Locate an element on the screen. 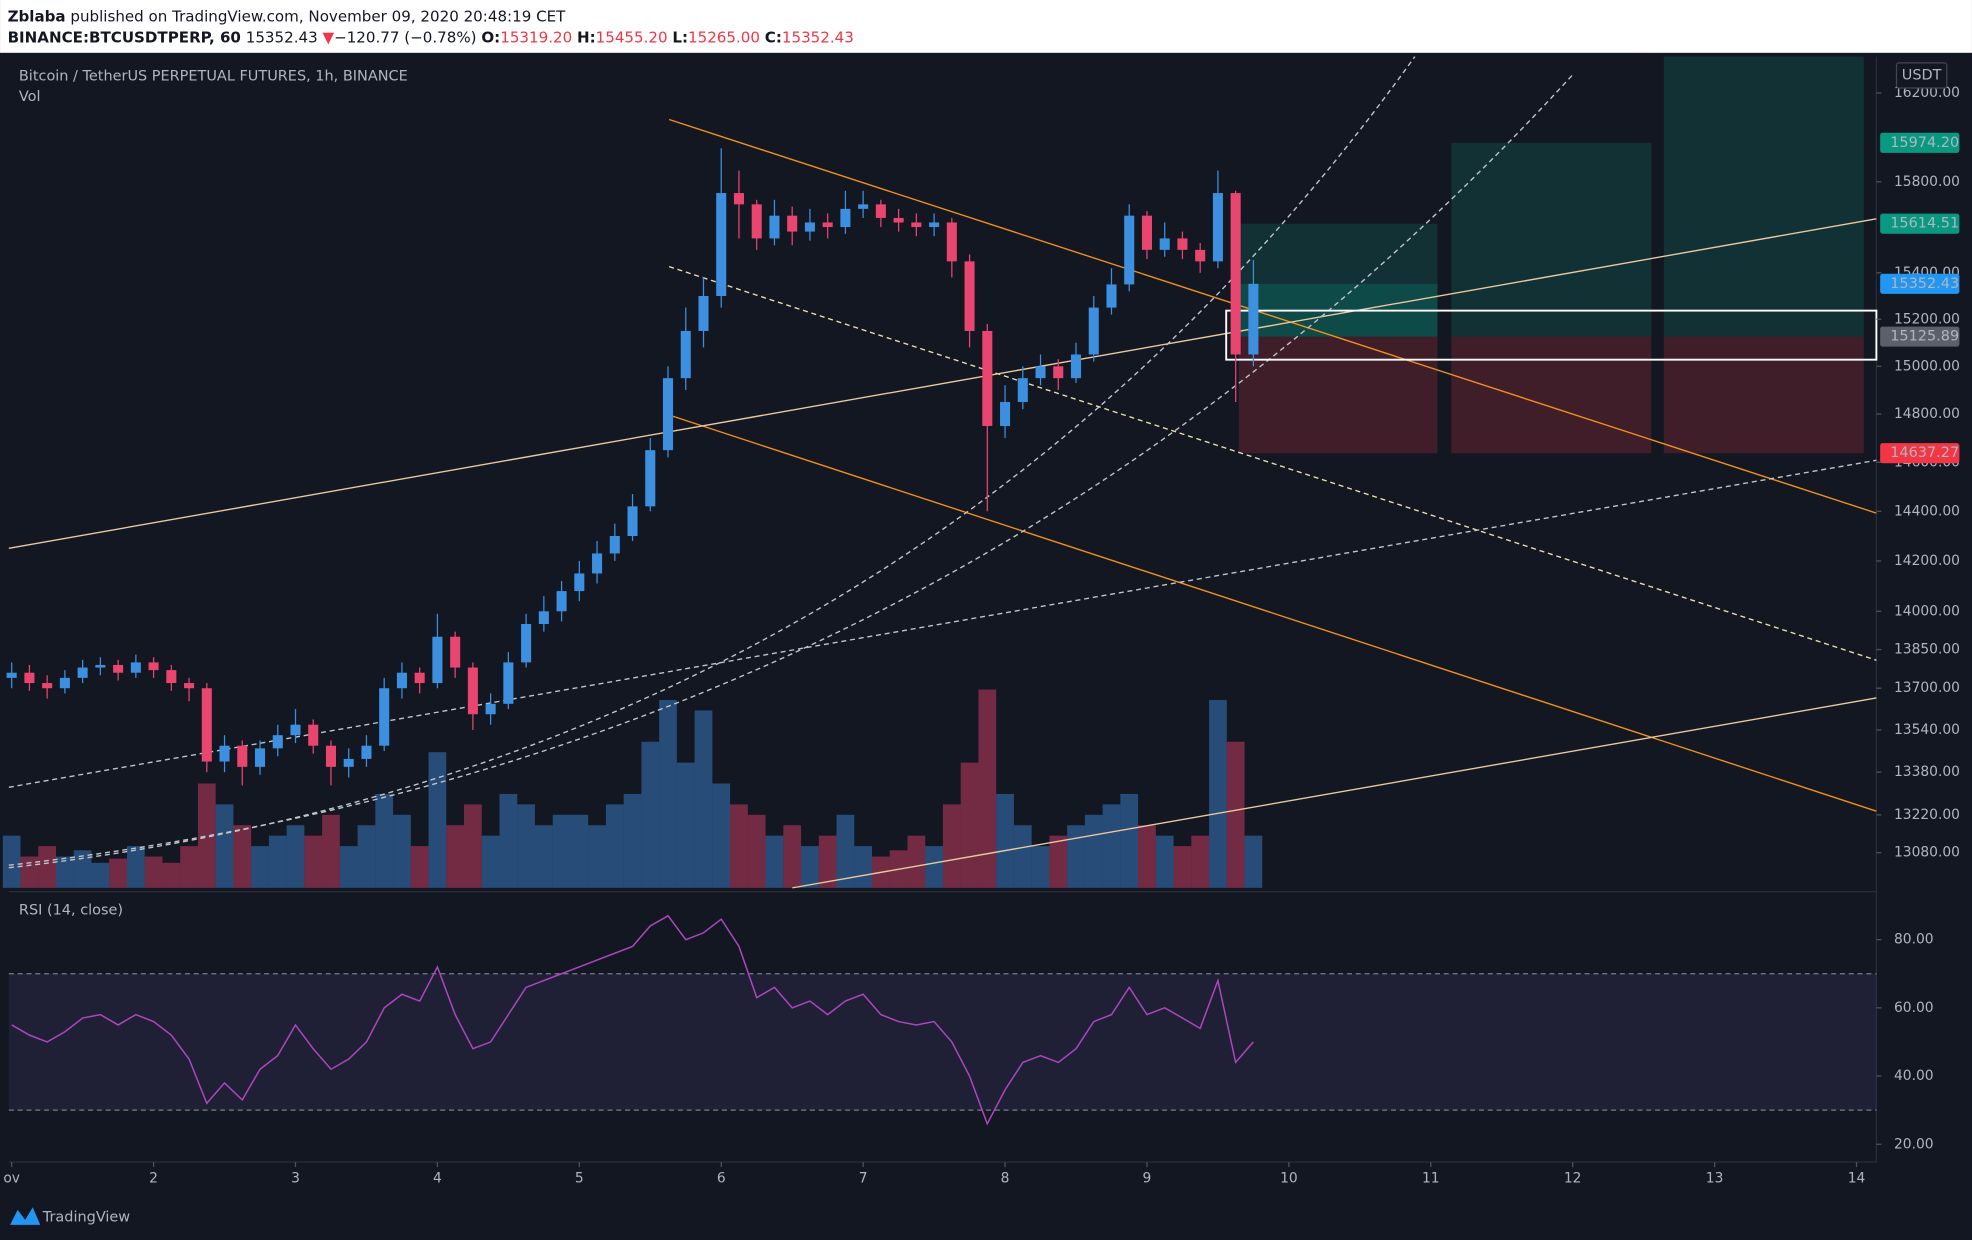  h: 15455.20 is located at coordinates (632, 37).